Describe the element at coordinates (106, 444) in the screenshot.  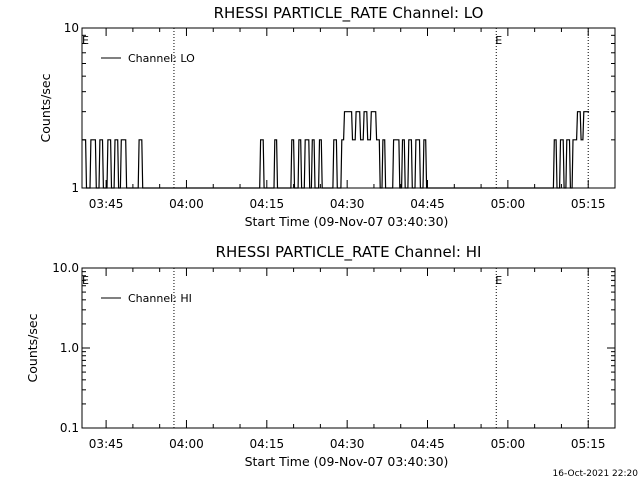
I see `hi-x-tick-label: 03:45` at that location.